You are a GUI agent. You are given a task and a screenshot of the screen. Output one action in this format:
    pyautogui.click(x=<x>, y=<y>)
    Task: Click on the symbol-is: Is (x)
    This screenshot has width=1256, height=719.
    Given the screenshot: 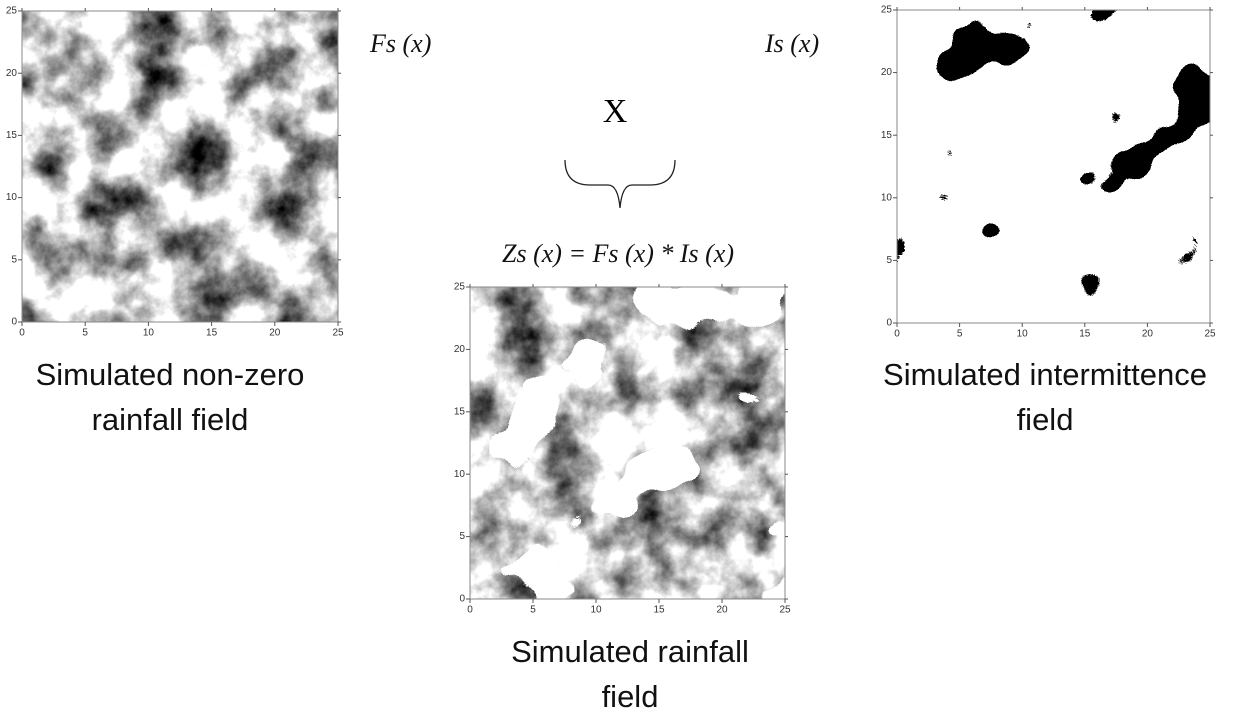 What is the action you would take?
    pyautogui.click(x=791, y=43)
    